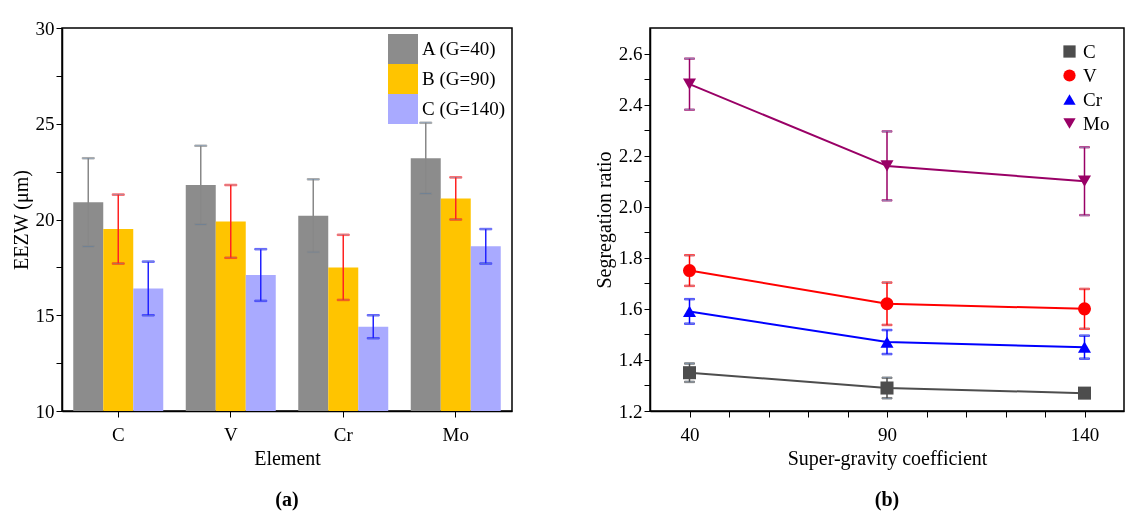 The image size is (1143, 516). I want to click on x-tick-label: V, so click(230, 434).